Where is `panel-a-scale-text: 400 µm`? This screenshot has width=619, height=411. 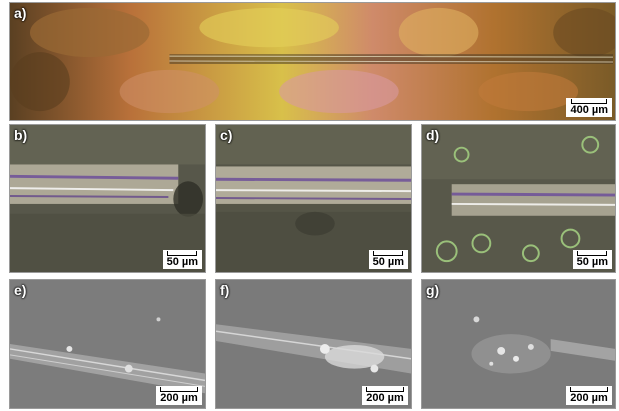
panel-a-scale-text: 400 µm is located at coordinates (589, 110).